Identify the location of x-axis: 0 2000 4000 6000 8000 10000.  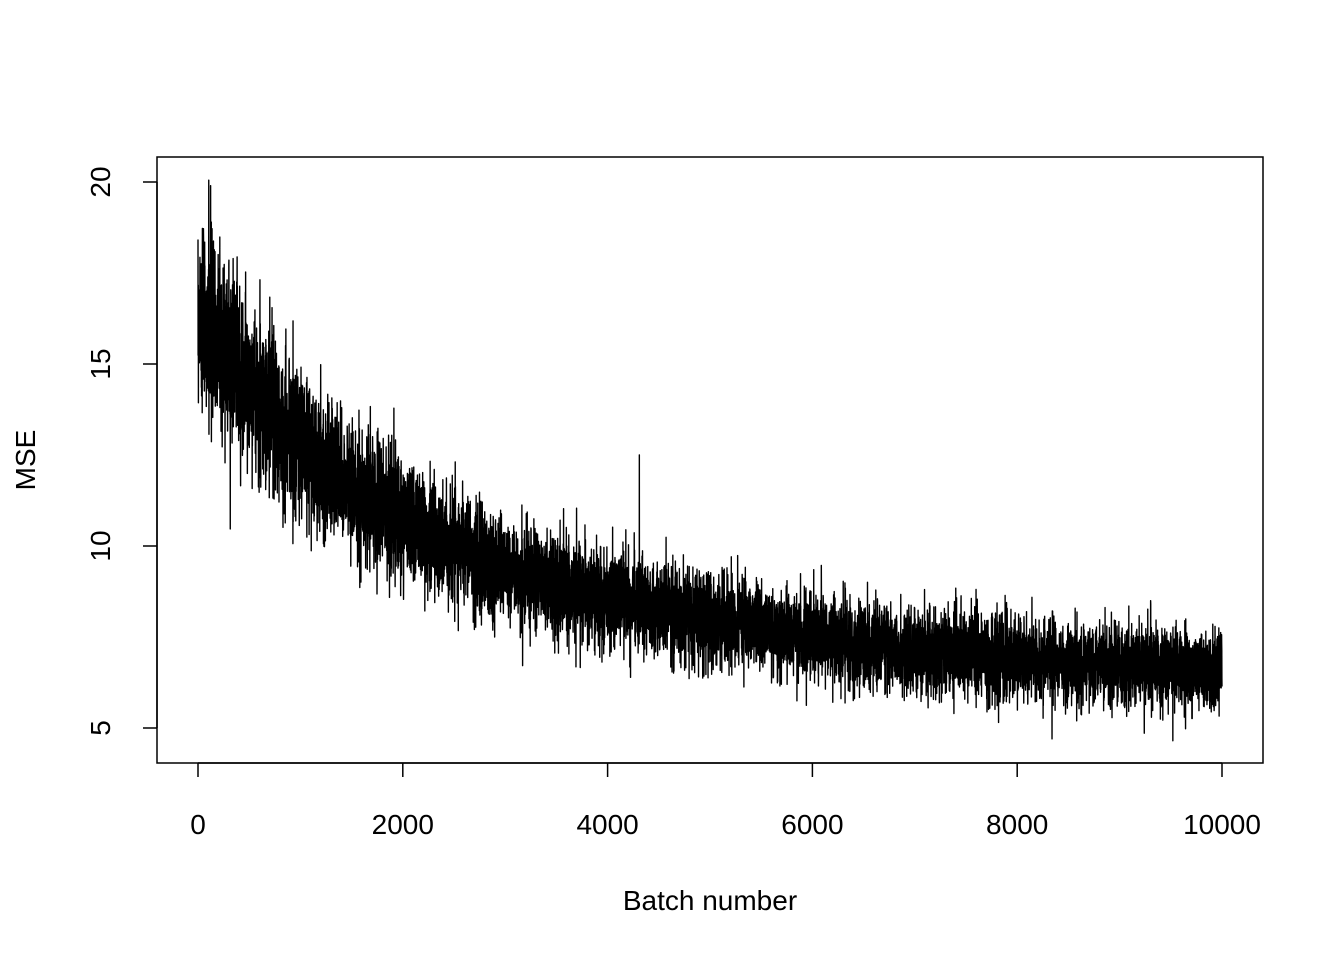
(725, 801).